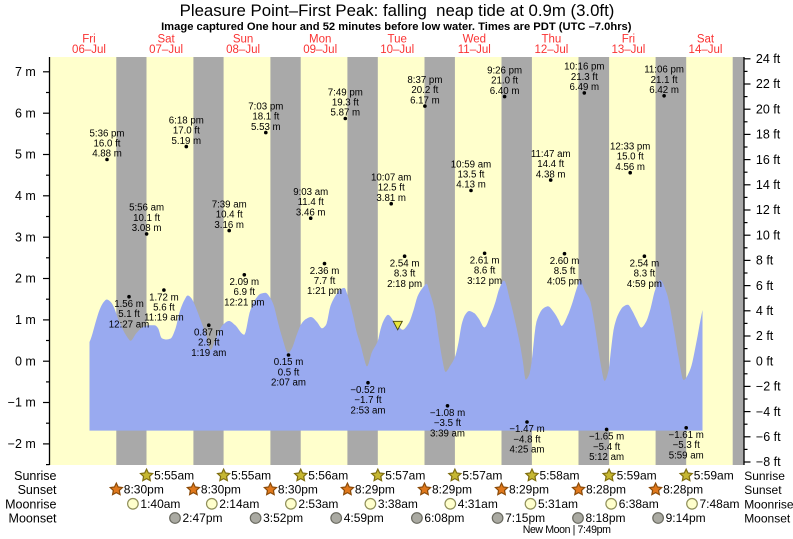 This screenshot has height=539, width=793. What do you see at coordinates (244, 302) in the screenshot?
I see `svg-text: 12:21 pm` at bounding box center [244, 302].